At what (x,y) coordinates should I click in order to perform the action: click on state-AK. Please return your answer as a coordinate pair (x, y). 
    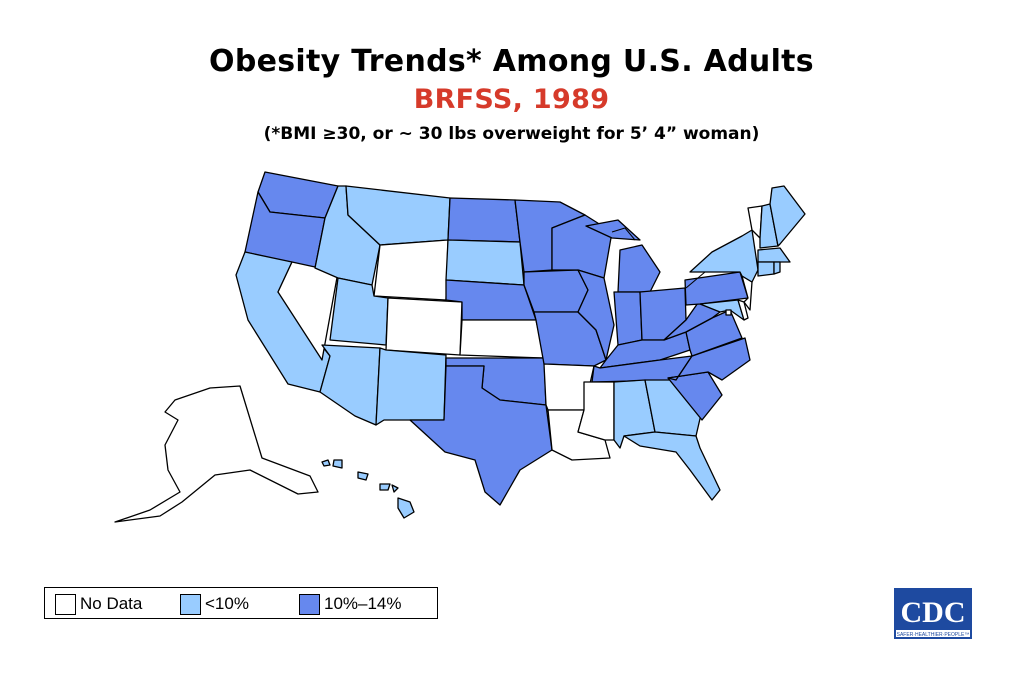
    Looking at the image, I should click on (216, 454).